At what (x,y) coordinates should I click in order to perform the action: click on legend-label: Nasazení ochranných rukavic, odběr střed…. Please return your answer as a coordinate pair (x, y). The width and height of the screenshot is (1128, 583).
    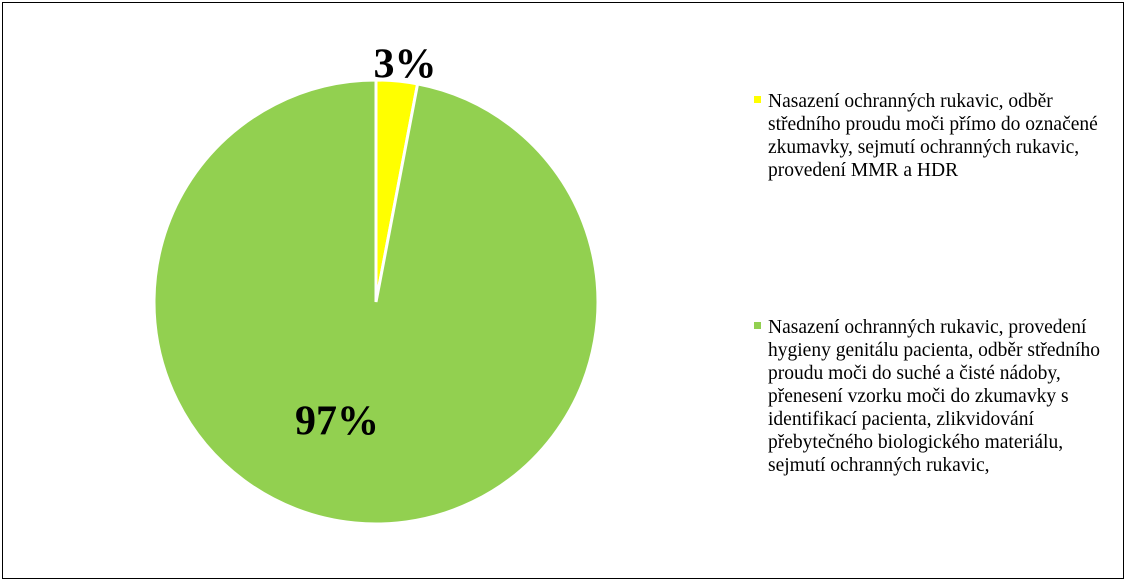
    Looking at the image, I should click on (933, 136).